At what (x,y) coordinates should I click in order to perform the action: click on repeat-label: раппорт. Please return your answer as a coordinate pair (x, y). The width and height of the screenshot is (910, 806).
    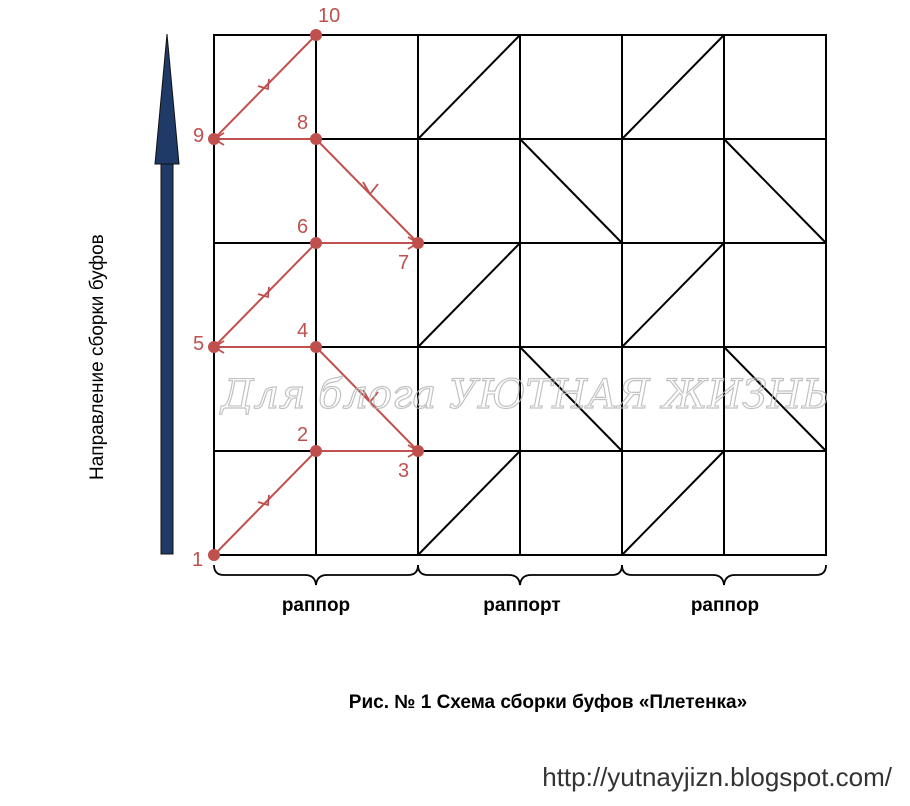
    Looking at the image, I should click on (521, 605).